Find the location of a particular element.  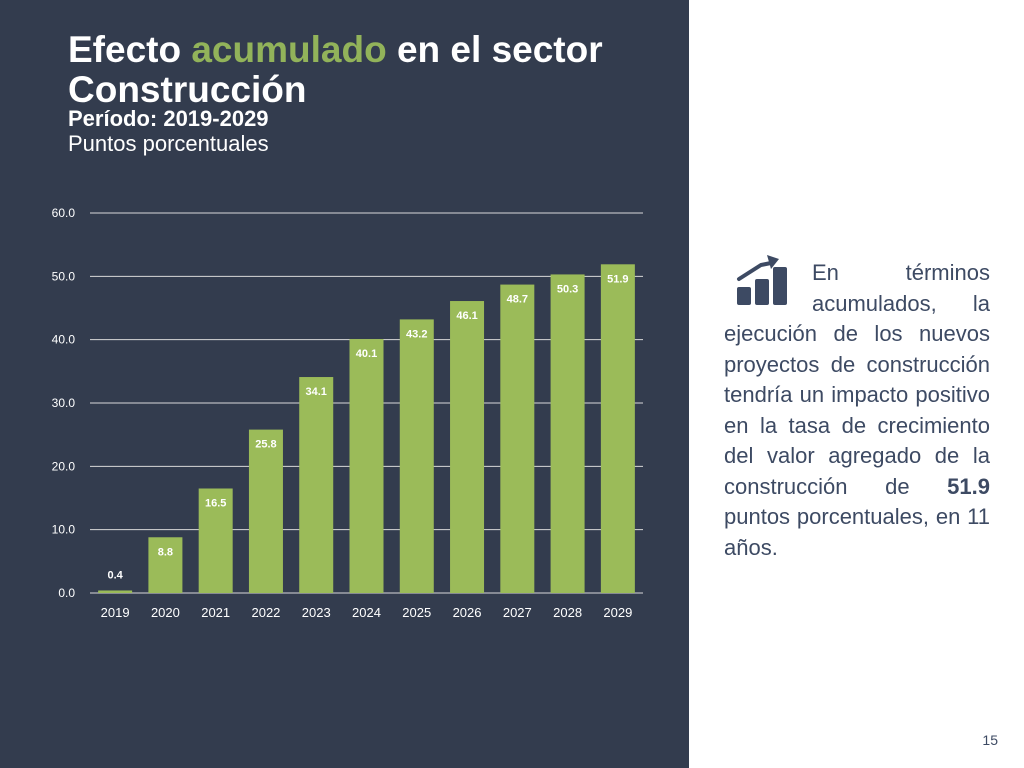

y-tick-label: 50.0 is located at coordinates (64, 276).